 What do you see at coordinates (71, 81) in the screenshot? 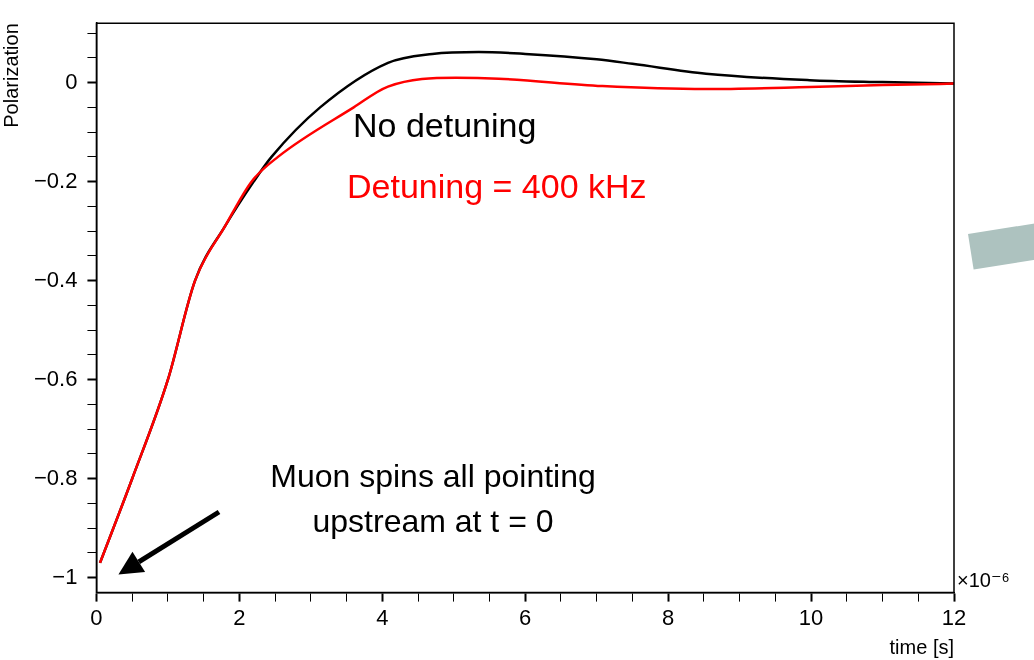
I see `y-tick-label: 0` at bounding box center [71, 81].